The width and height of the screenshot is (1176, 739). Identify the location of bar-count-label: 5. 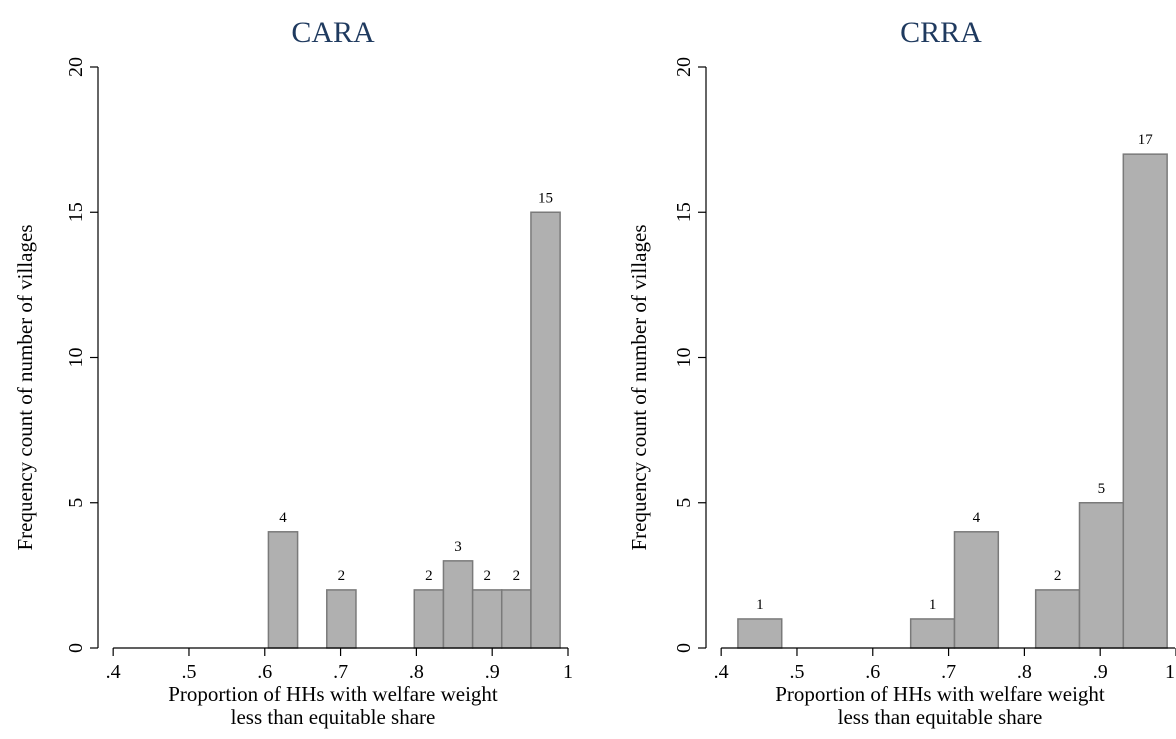
(1102, 489).